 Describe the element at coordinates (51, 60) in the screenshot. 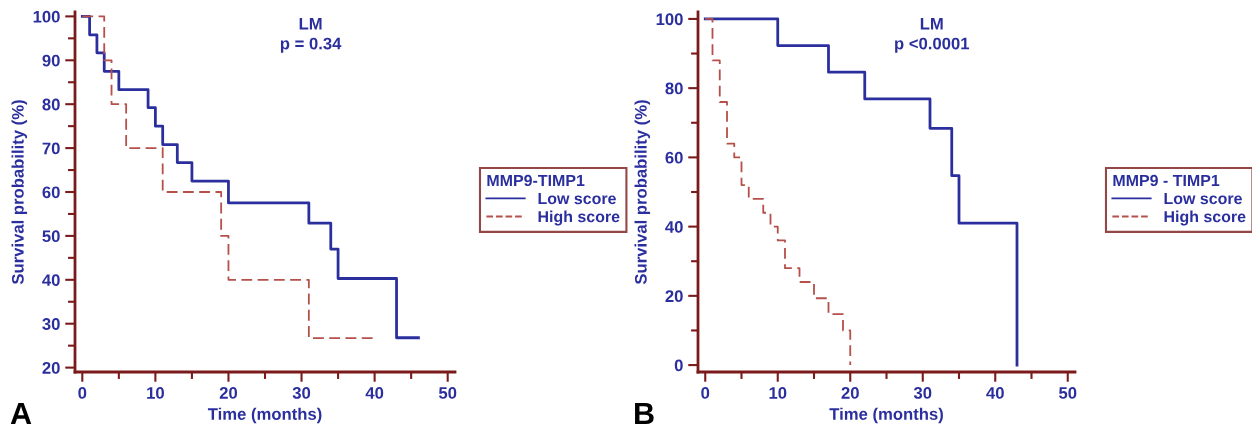

I see `y-tick-label: 90` at that location.